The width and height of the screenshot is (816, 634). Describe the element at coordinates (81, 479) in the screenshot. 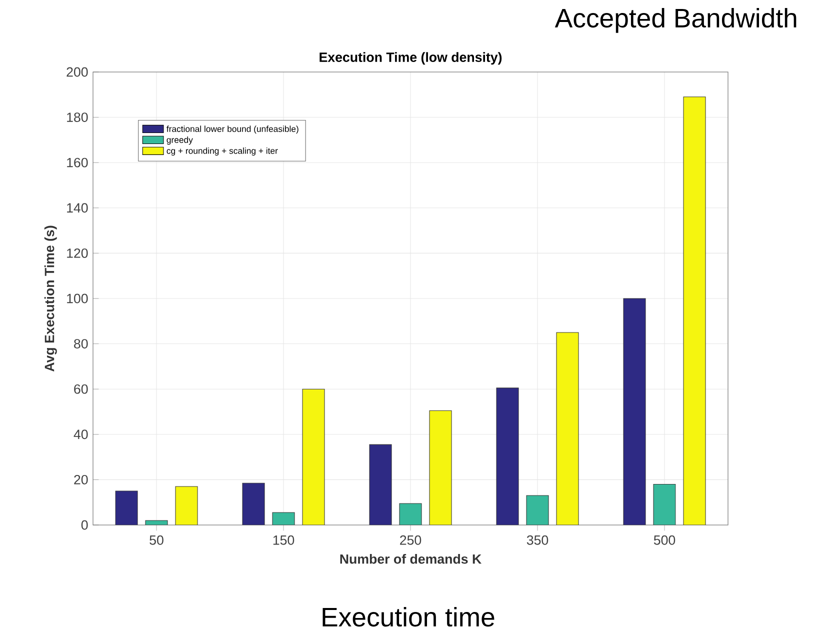

I see `y-tick-label: 20` at that location.